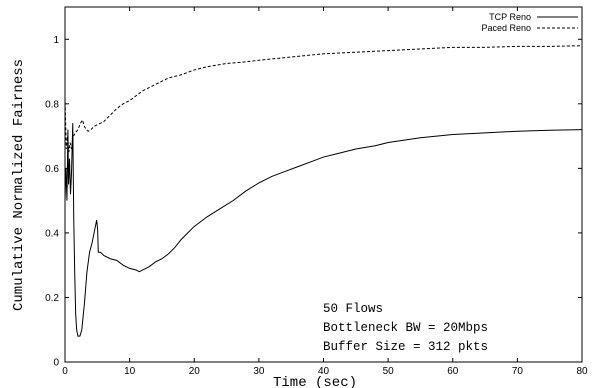 This screenshot has width=593, height=388. What do you see at coordinates (65, 371) in the screenshot?
I see `x-tick-label: 0` at bounding box center [65, 371].